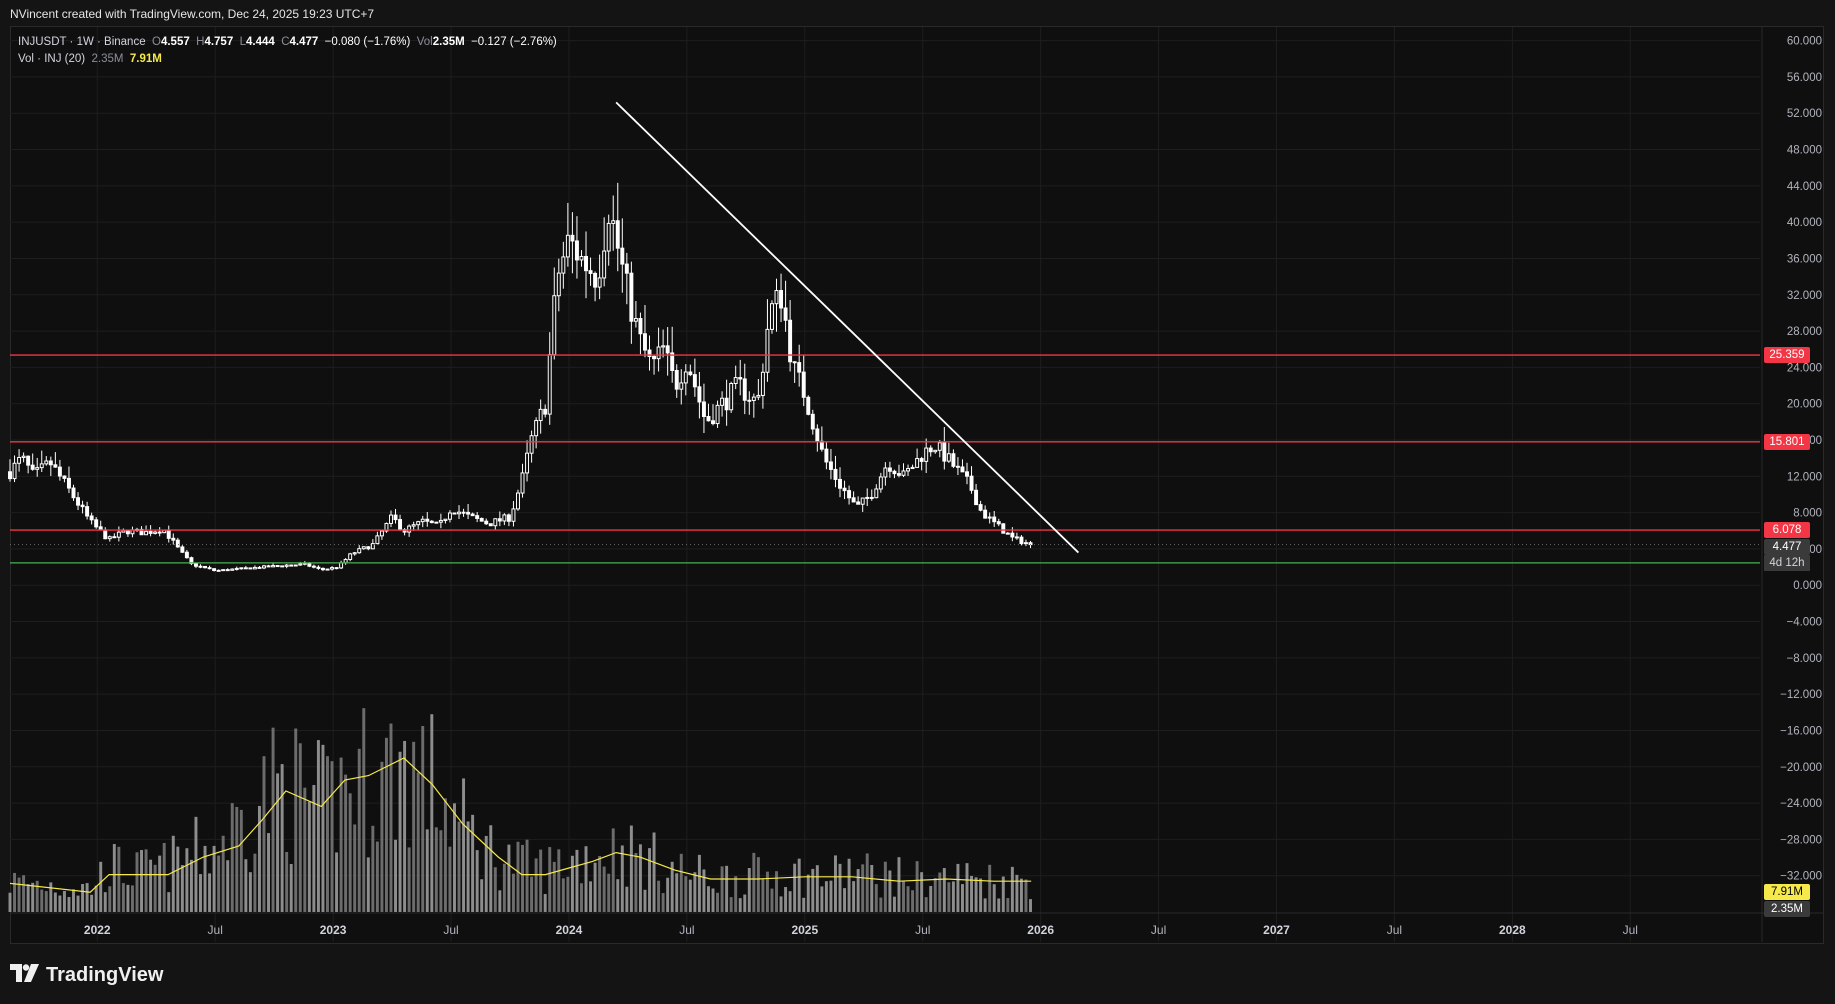 This screenshot has height=1004, width=1835. I want to click on vol-value: 2.35M, so click(448, 42).